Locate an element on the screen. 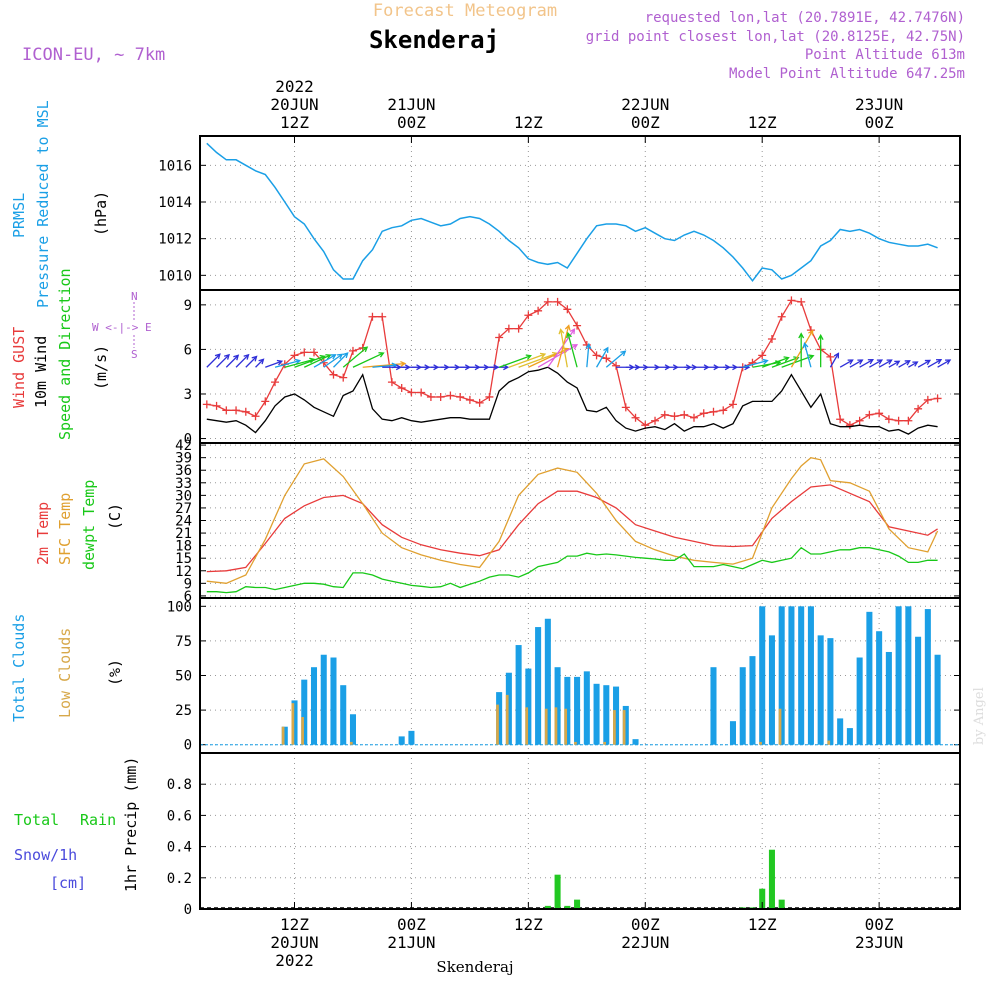  wind-label: 10m Wind is located at coordinates (41, 372).